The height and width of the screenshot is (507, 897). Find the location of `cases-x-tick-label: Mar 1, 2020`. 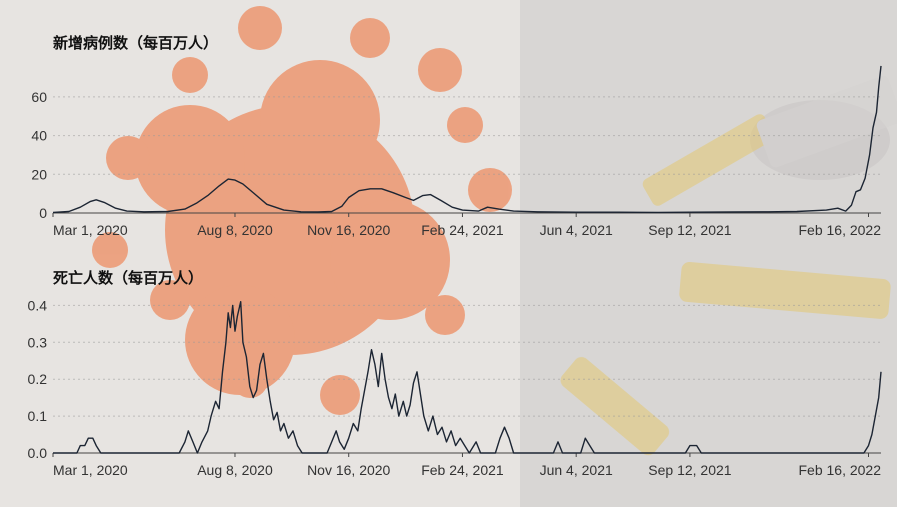

cases-x-tick-label: Mar 1, 2020 is located at coordinates (90, 230).